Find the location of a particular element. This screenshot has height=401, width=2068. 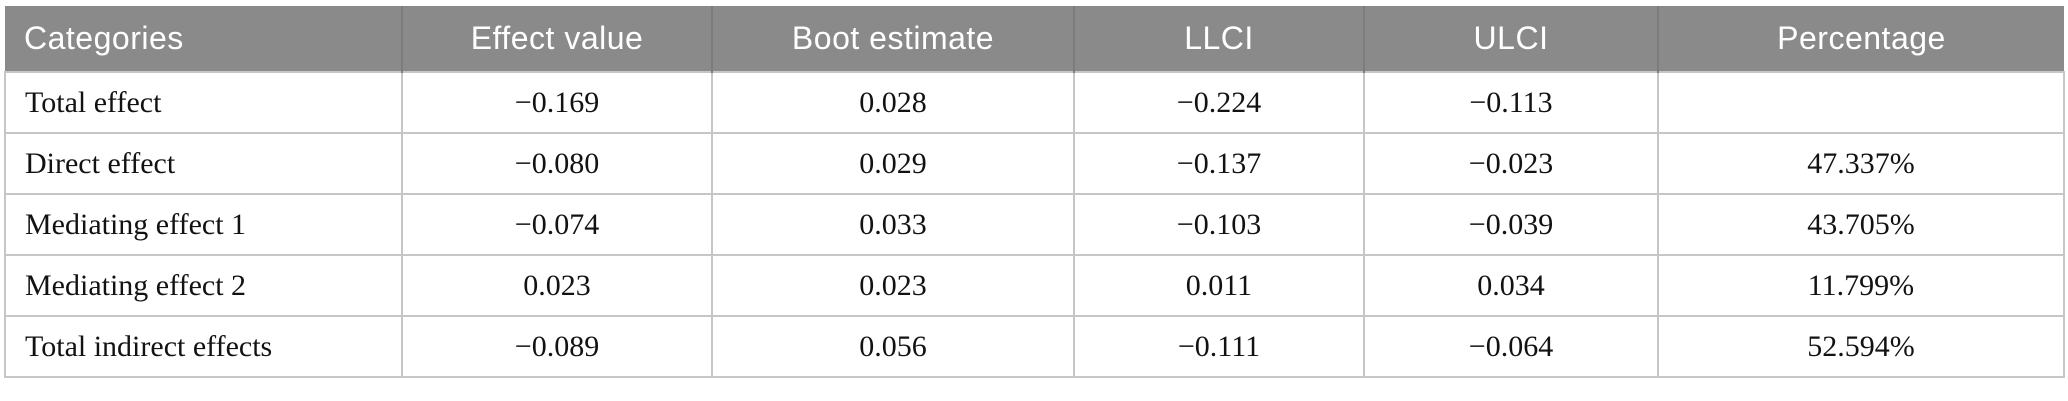

cell-boot-estimate: 0.056 is located at coordinates (893, 346).